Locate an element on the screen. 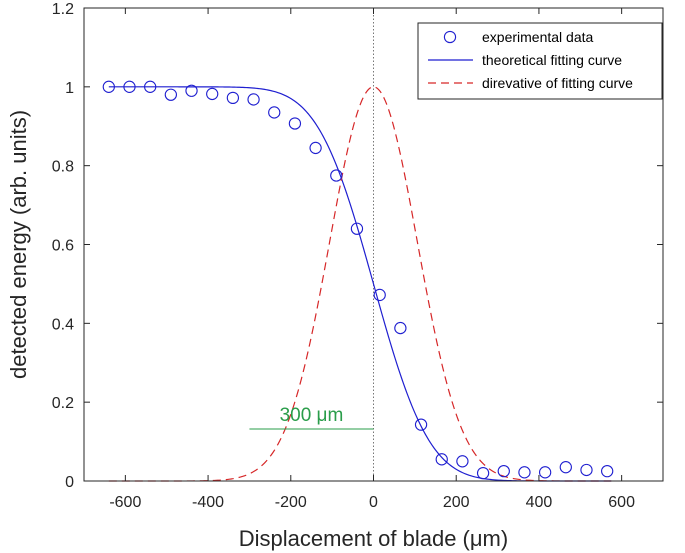  annotation: 300 μm is located at coordinates (311, 417).